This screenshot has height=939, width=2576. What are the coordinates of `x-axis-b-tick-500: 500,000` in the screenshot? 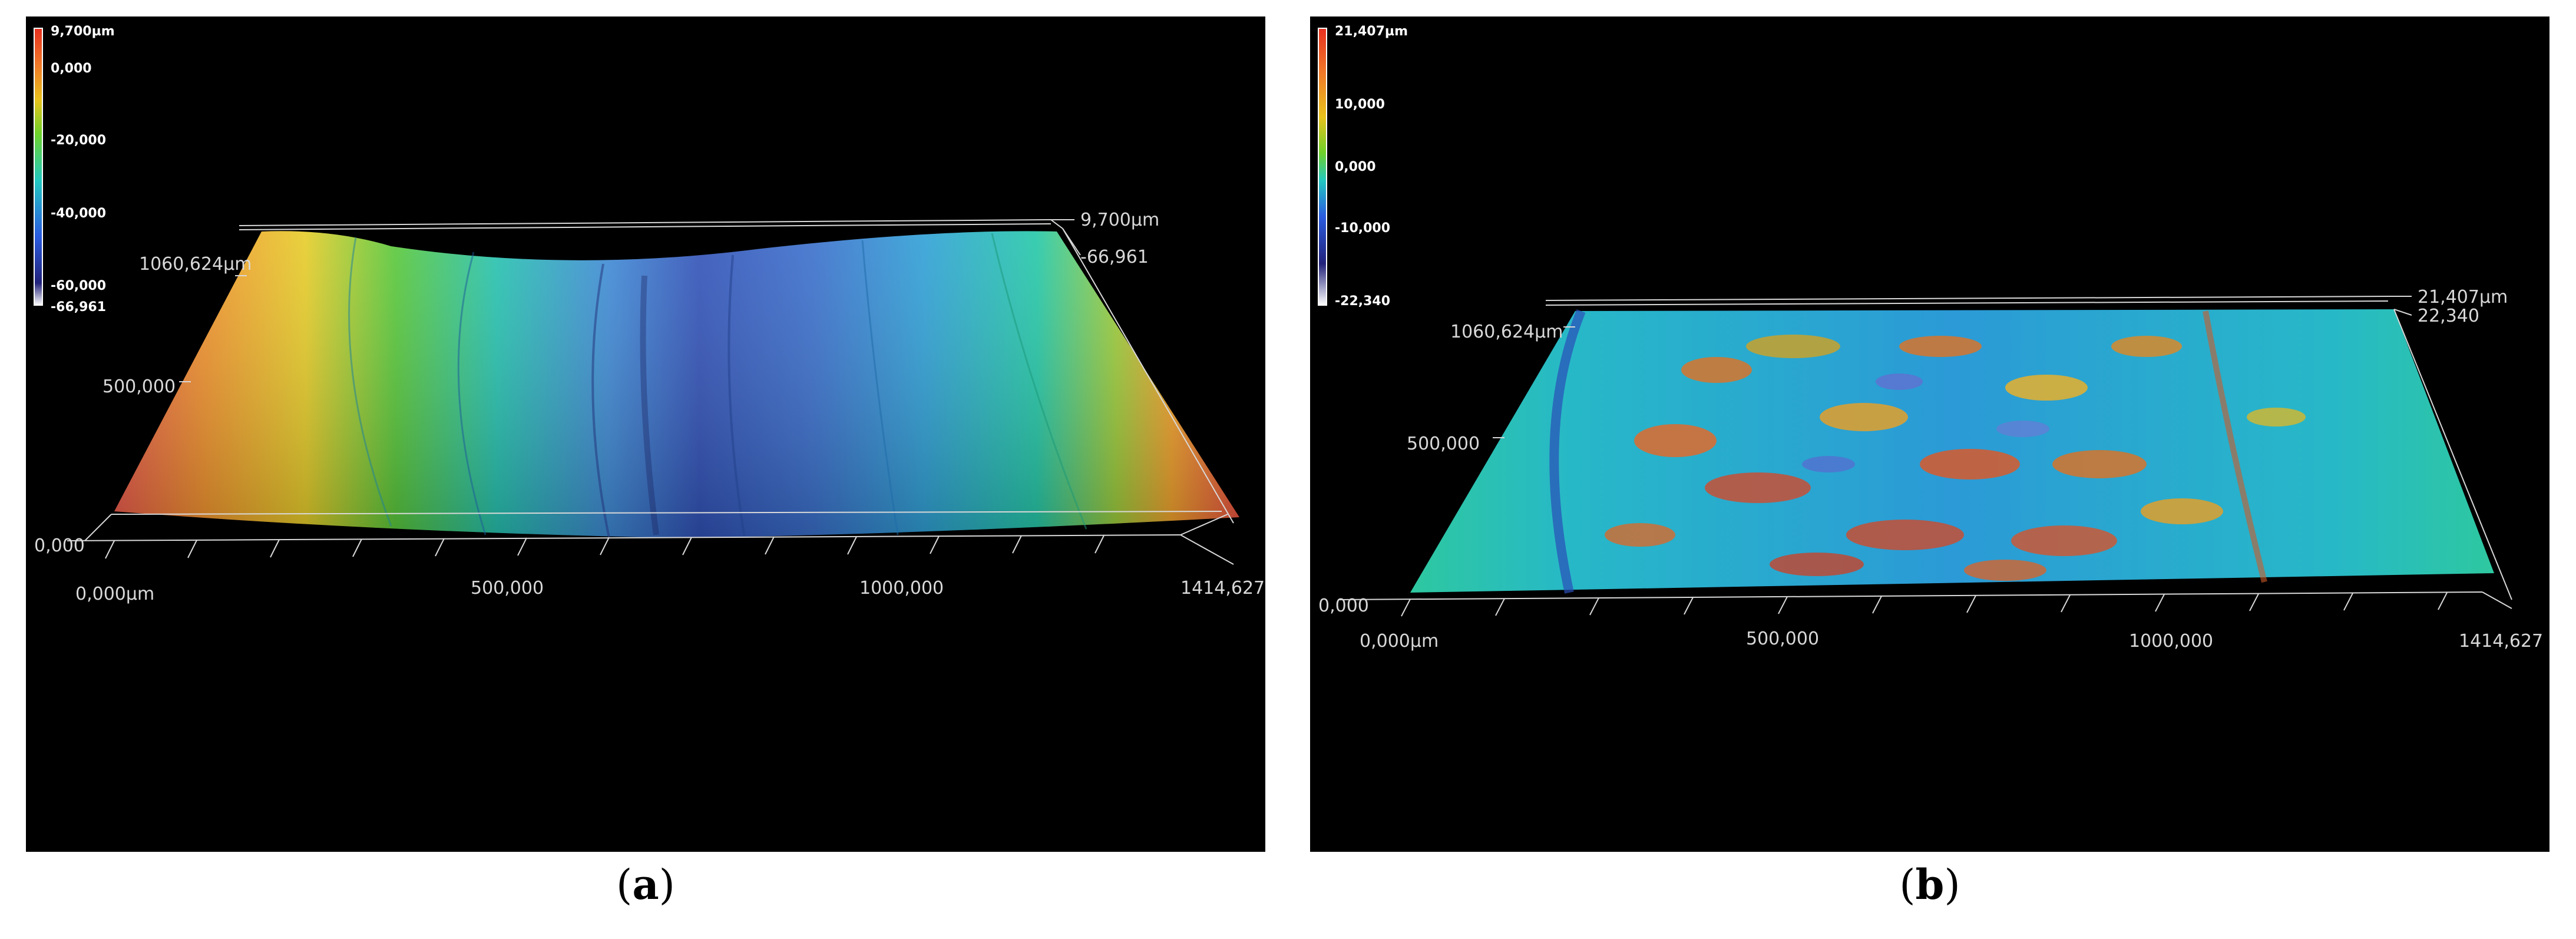 It's located at (1782, 639).